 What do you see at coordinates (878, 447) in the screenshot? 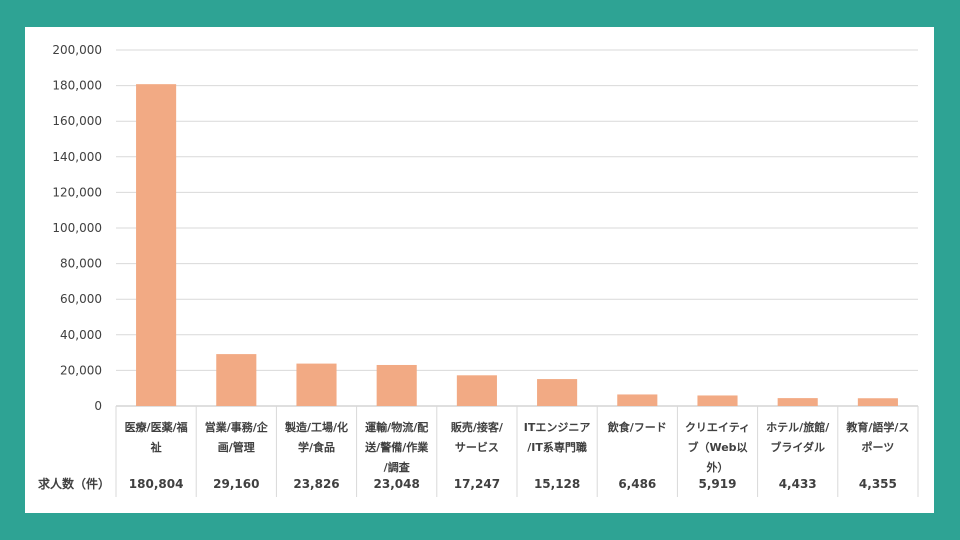
I see `category-label: ポーツ` at bounding box center [878, 447].